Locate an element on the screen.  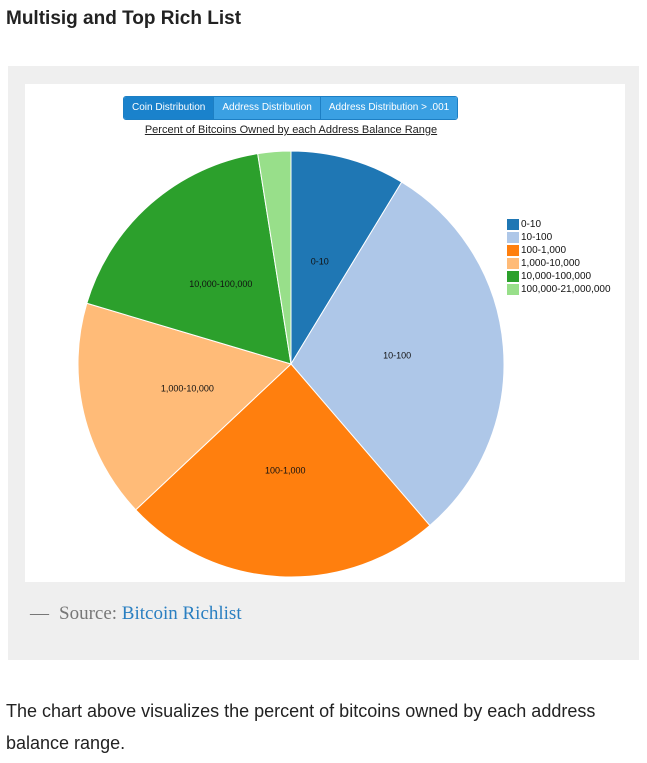
legend-label: 100-1,000 is located at coordinates (544, 250).